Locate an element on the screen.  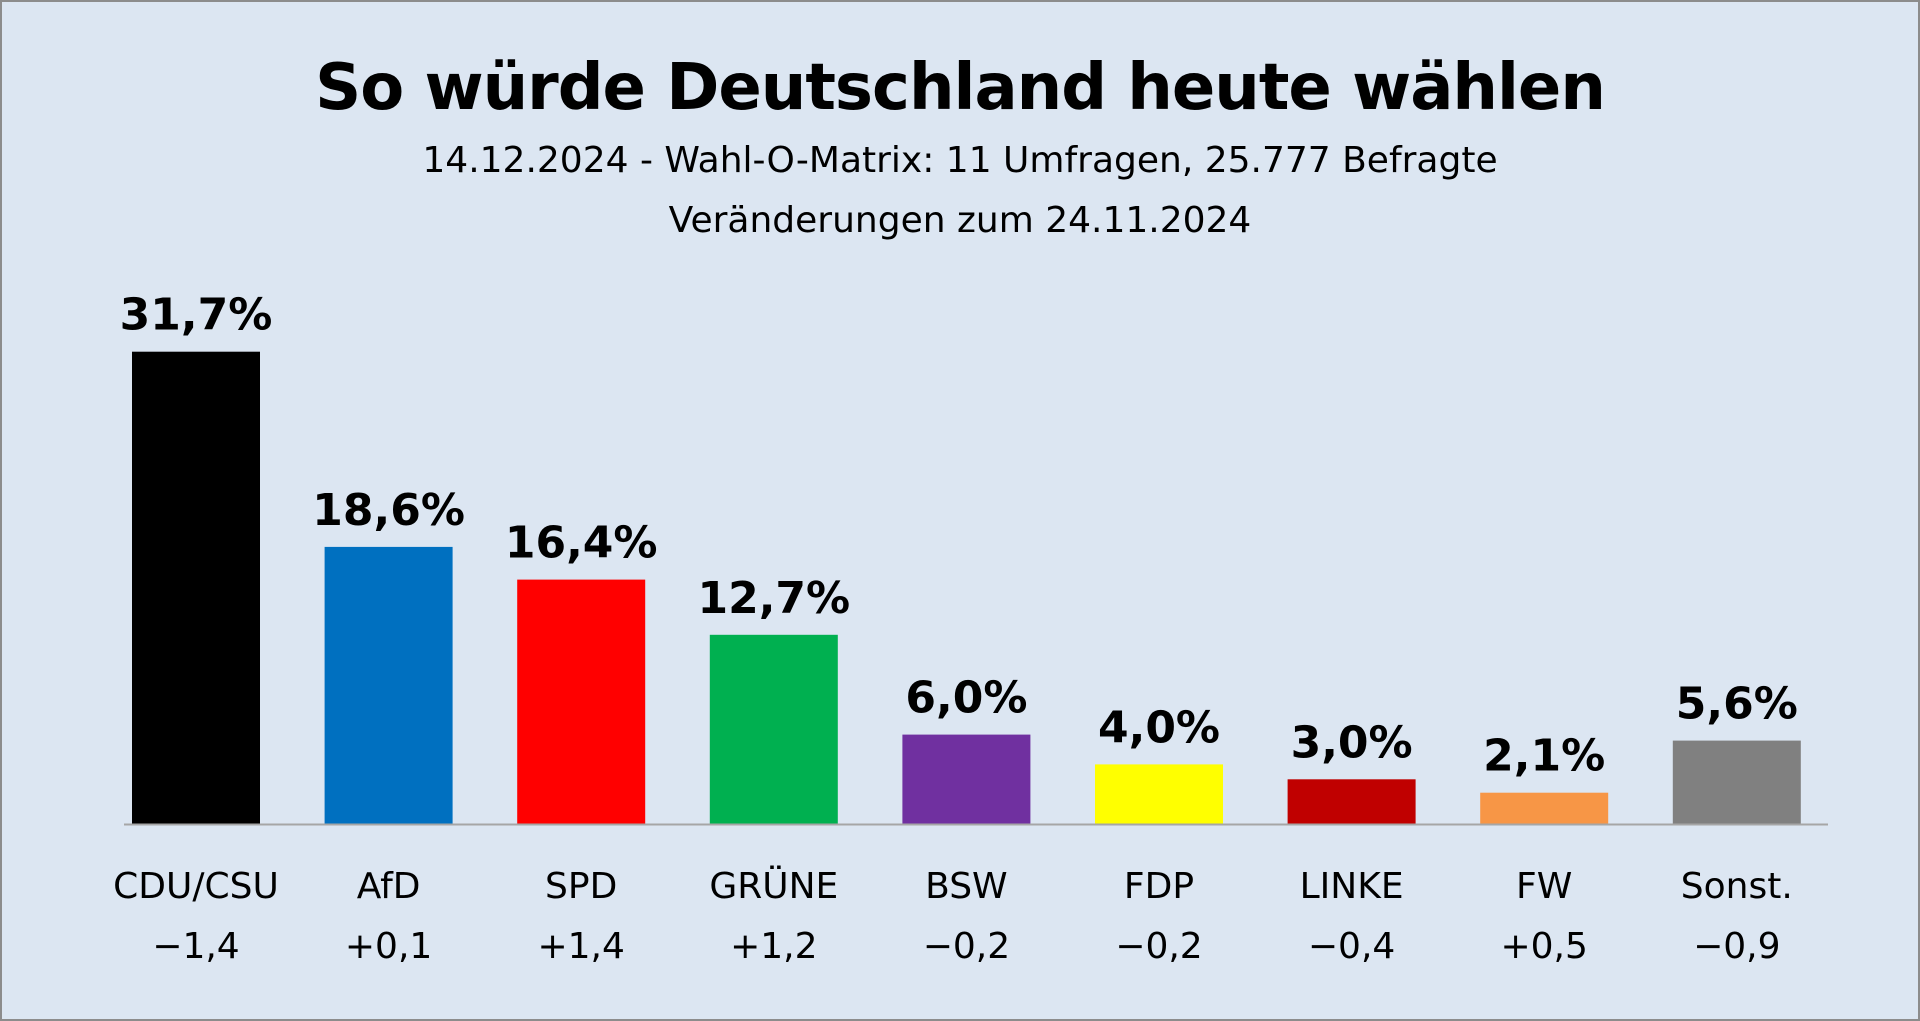
value-label-7: 2,1% is located at coordinates (1544, 756).